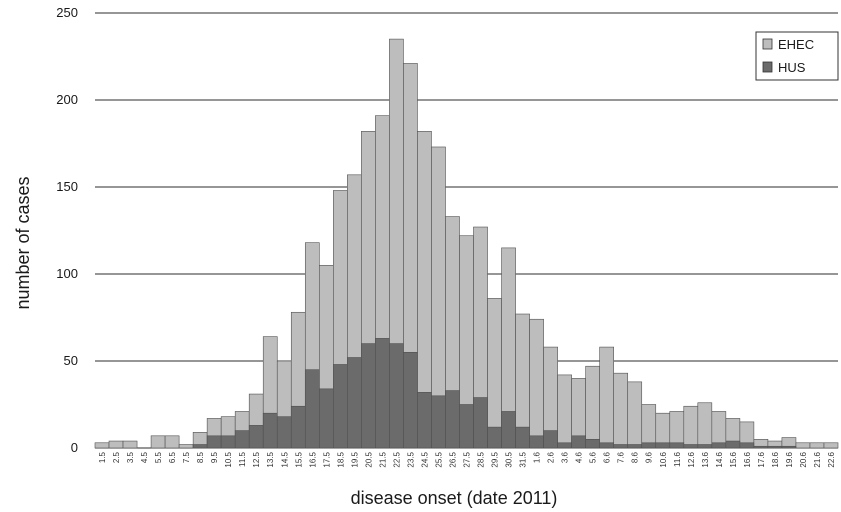 The width and height of the screenshot is (841, 512). What do you see at coordinates (438, 459) in the screenshot?
I see `x-tick-label: 25.5` at bounding box center [438, 459].